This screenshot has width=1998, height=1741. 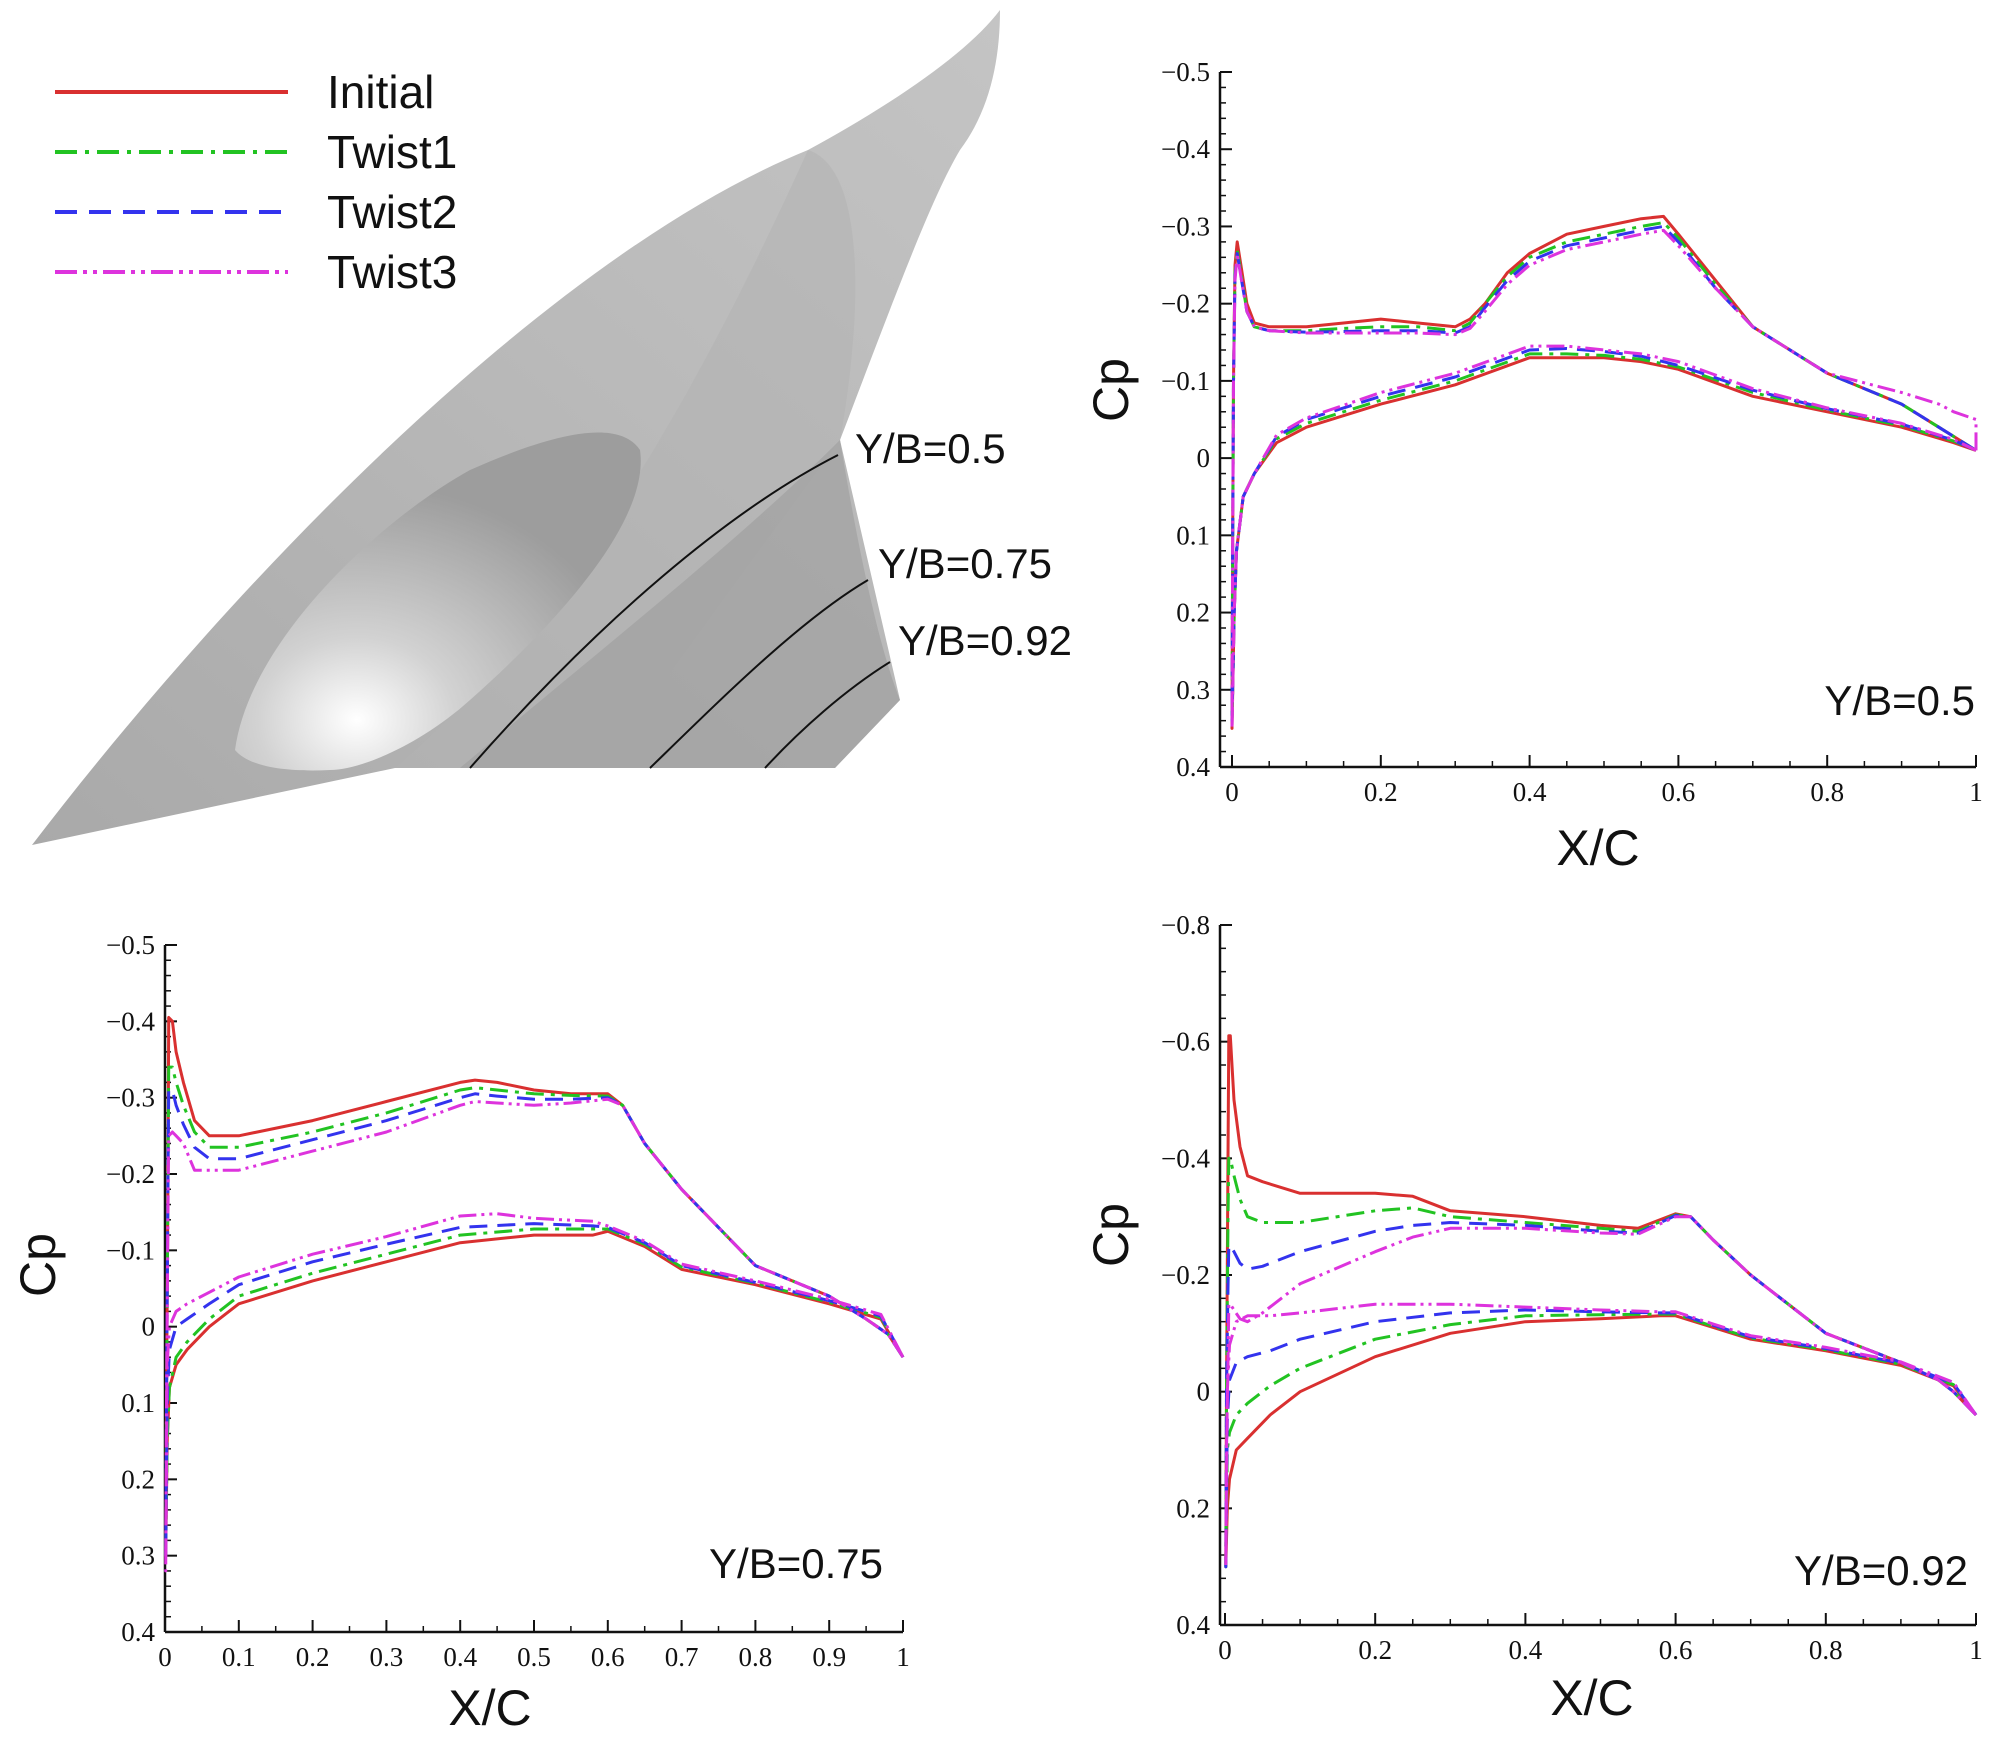 What do you see at coordinates (682, 1657) in the screenshot?
I see `chart-yb075-xtick-label: 0.7` at bounding box center [682, 1657].